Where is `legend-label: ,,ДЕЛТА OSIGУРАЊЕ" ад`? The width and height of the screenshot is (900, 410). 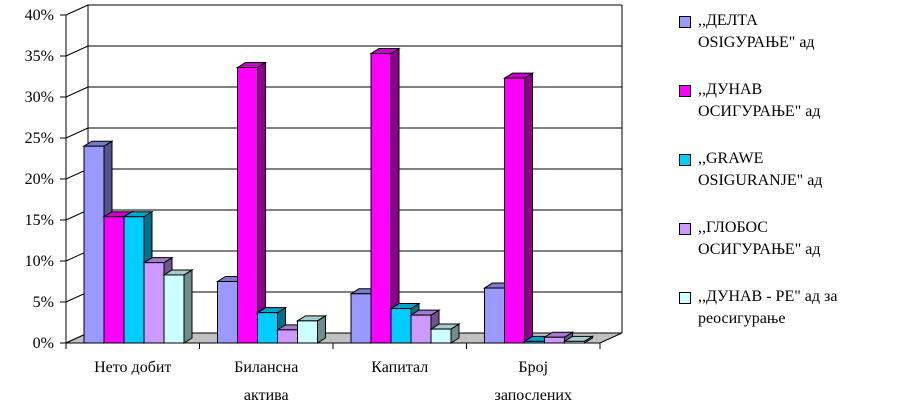
legend-label: ,,ДЕЛТА OSIGУРАЊЕ" ад is located at coordinates (756, 31).